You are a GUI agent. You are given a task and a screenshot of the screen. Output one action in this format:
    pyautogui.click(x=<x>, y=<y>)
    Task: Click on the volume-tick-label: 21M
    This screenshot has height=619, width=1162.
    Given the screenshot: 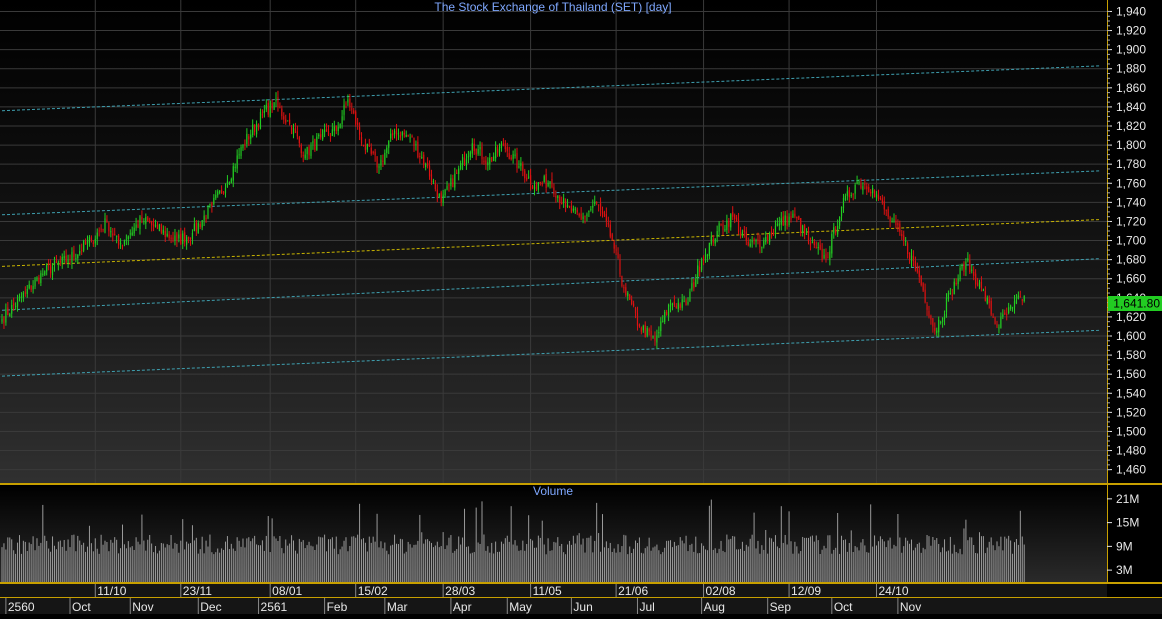 What is the action you would take?
    pyautogui.click(x=1127, y=499)
    